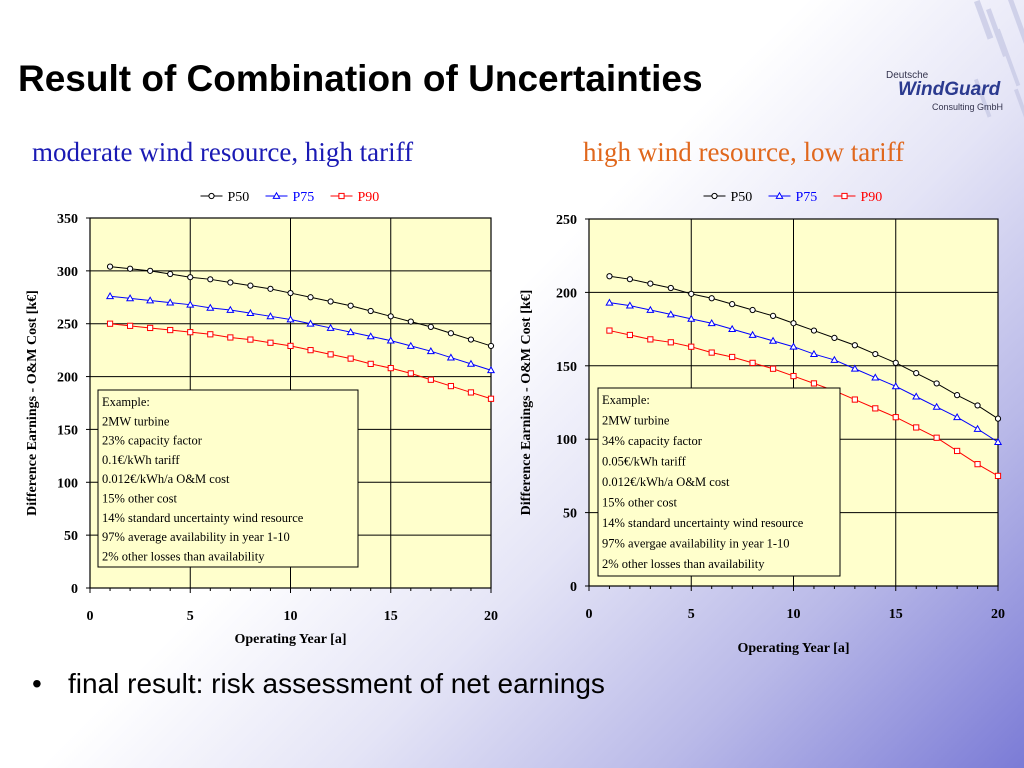 The width and height of the screenshot is (1024, 768). I want to click on company-logo: Deutsche WindGuard Consulting GmbH, so click(949, 95).